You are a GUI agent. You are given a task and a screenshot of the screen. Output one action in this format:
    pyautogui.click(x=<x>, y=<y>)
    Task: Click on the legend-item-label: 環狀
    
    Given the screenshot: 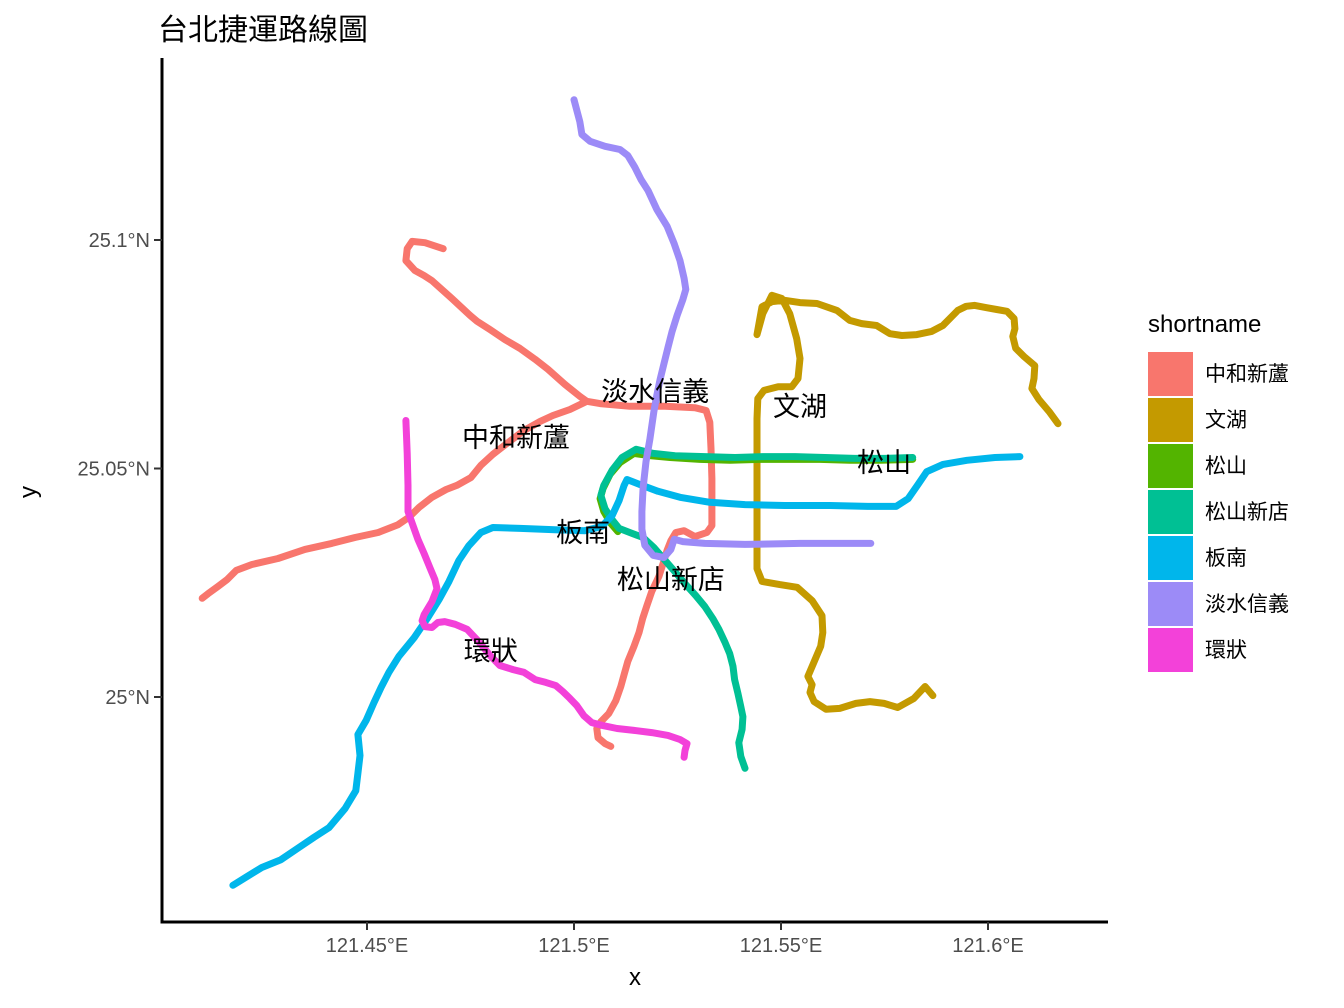 What is the action you would take?
    pyautogui.click(x=1226, y=650)
    